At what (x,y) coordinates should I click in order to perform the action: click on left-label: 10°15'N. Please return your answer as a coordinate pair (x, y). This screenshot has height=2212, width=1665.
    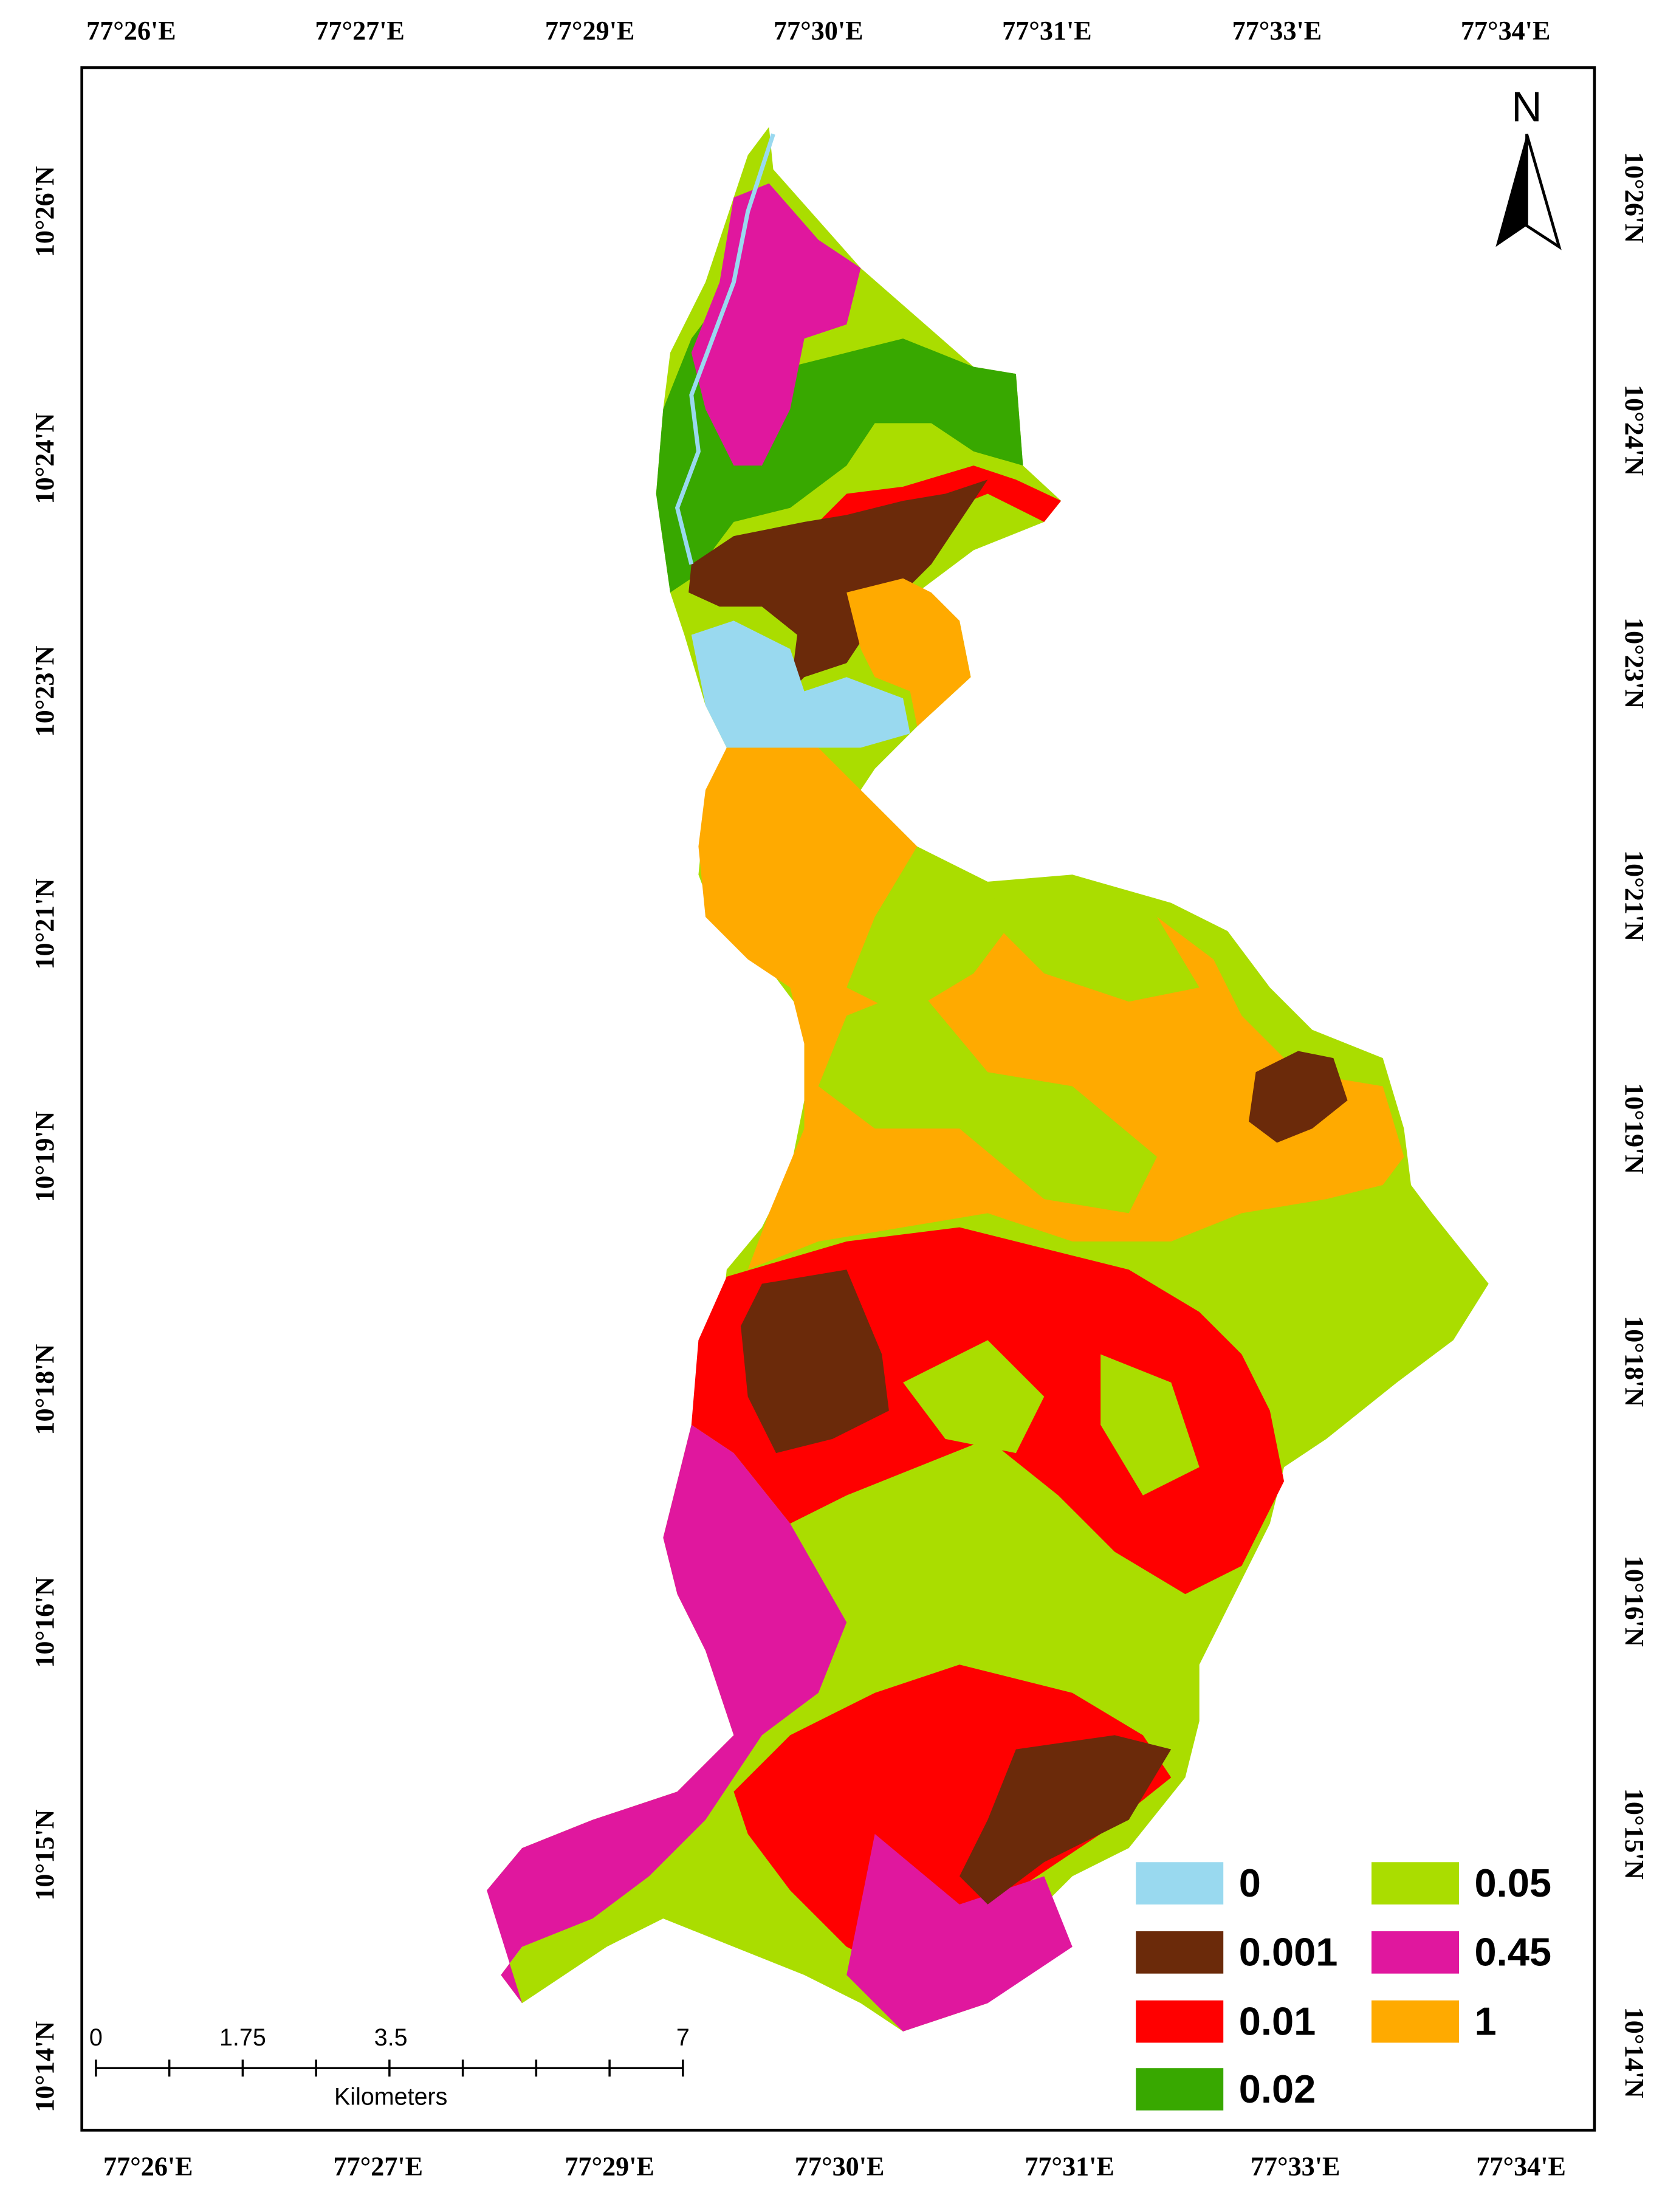
    Looking at the image, I should click on (45, 1855).